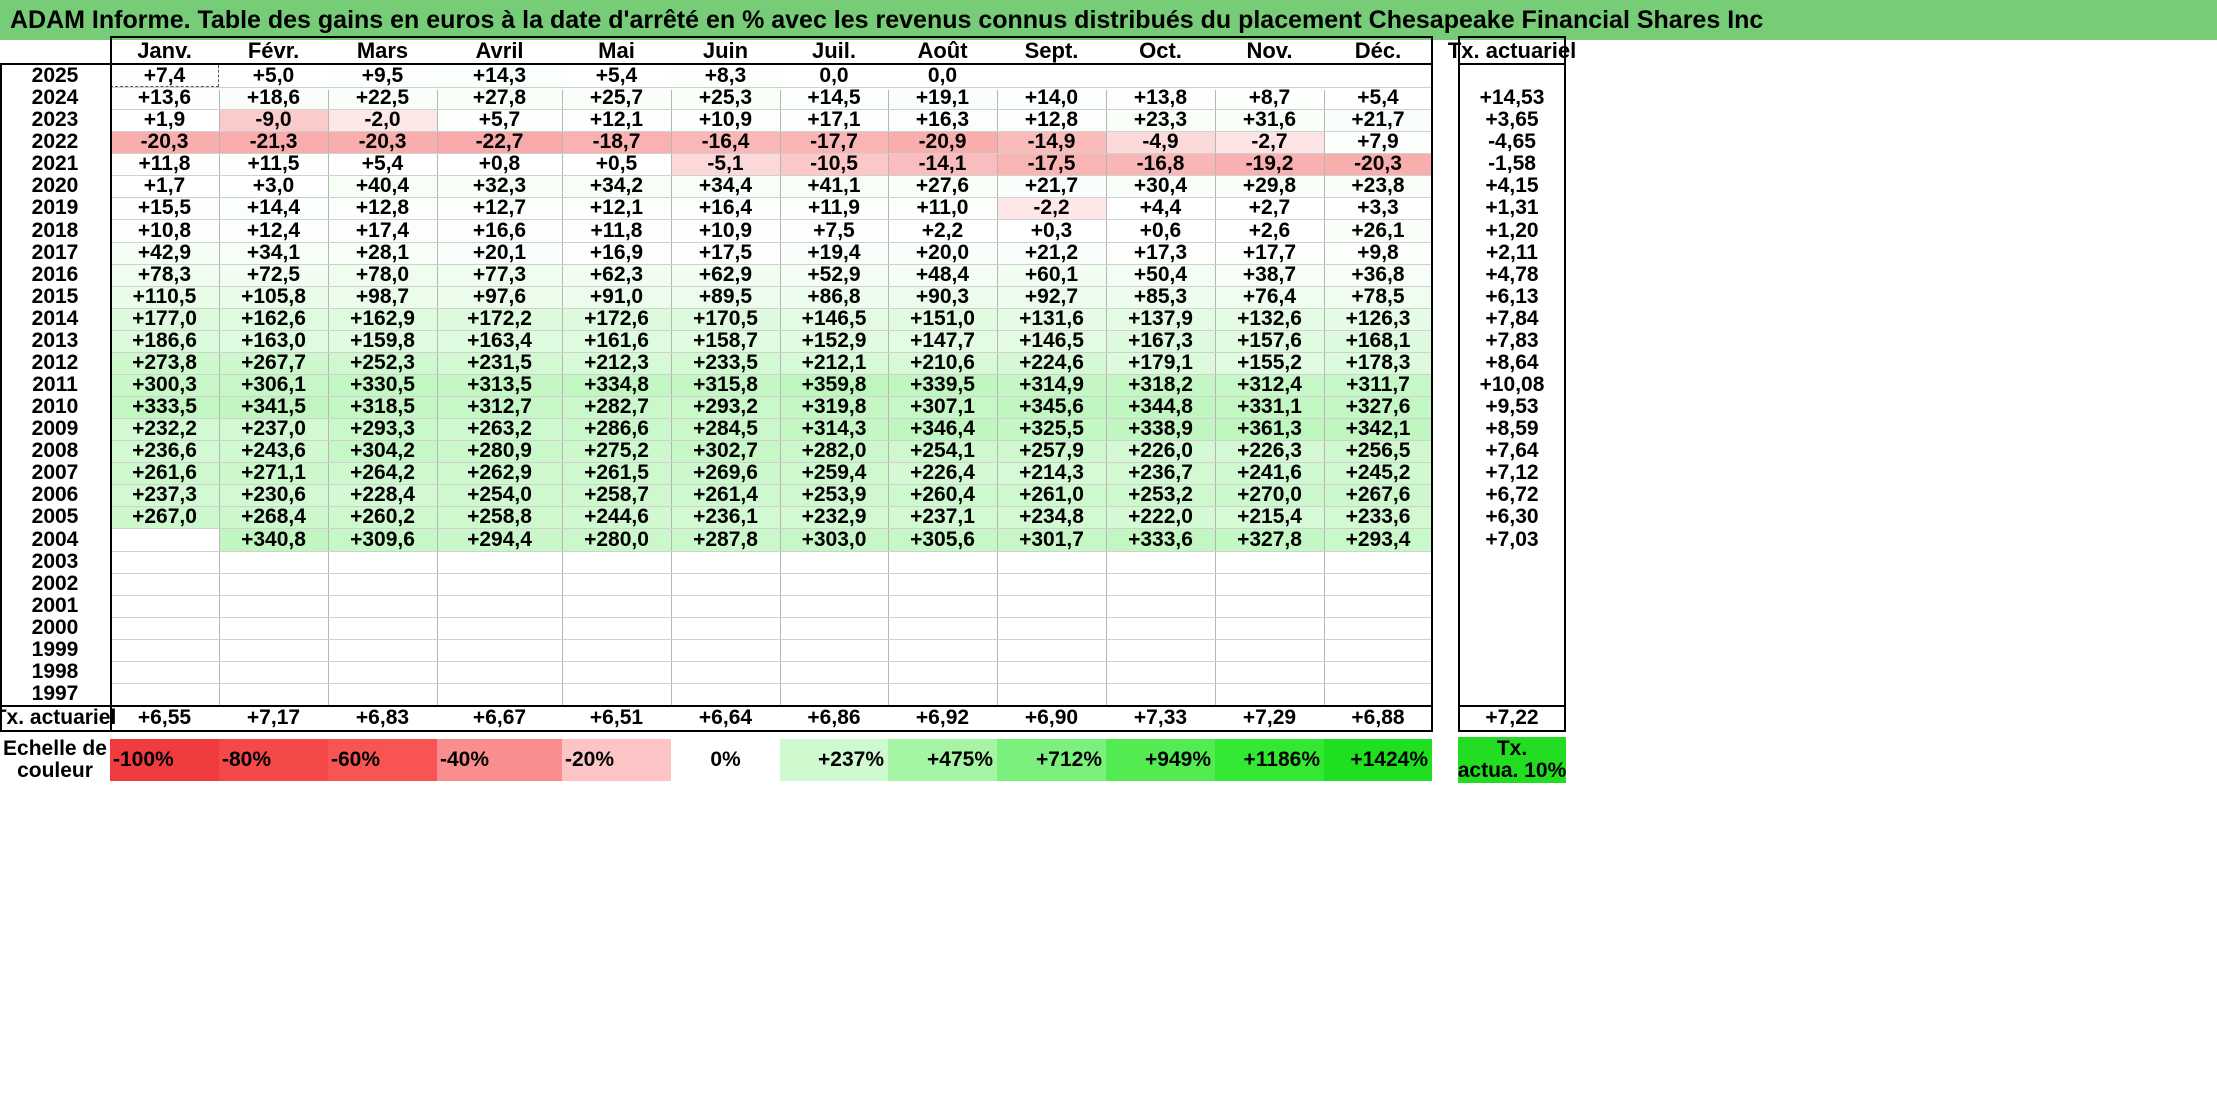 The width and height of the screenshot is (2217, 1106). What do you see at coordinates (1160, 252) in the screenshot?
I see `table-cell: +17,3` at bounding box center [1160, 252].